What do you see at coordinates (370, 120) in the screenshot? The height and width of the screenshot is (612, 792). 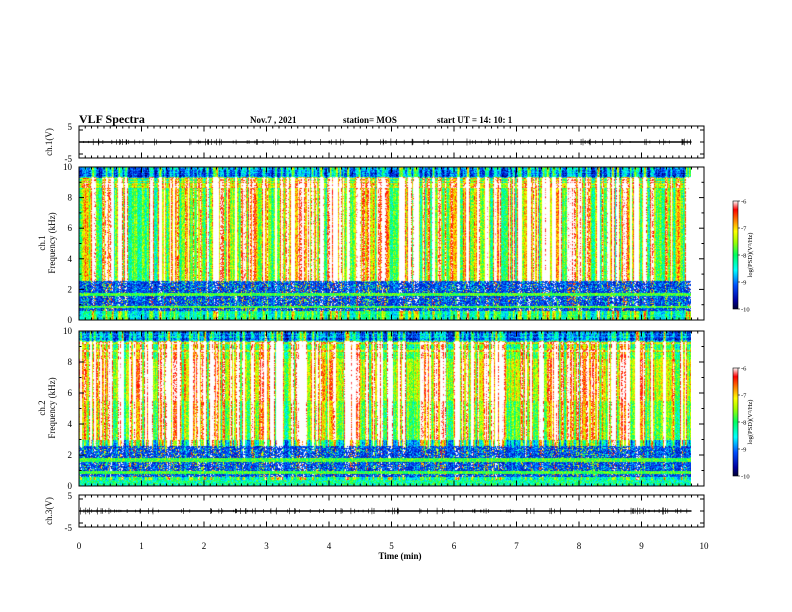 I see `station-label: station= MOS` at bounding box center [370, 120].